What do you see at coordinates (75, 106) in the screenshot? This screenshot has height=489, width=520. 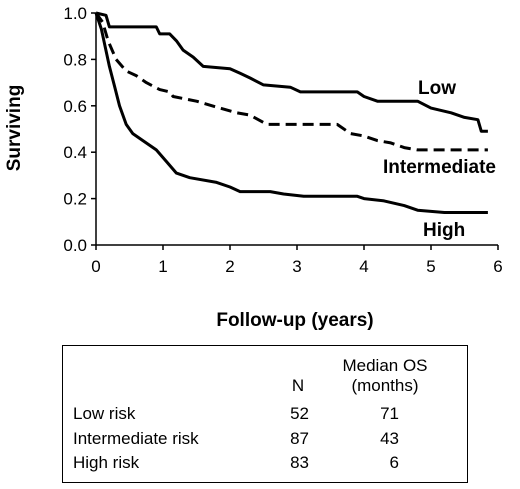 I see `y-tick-label: 0.6` at bounding box center [75, 106].